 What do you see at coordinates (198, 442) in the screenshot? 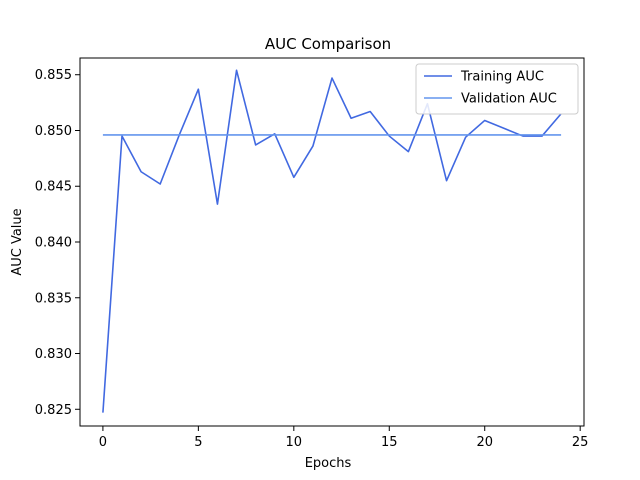
I see `x-tick-label: 5` at bounding box center [198, 442].